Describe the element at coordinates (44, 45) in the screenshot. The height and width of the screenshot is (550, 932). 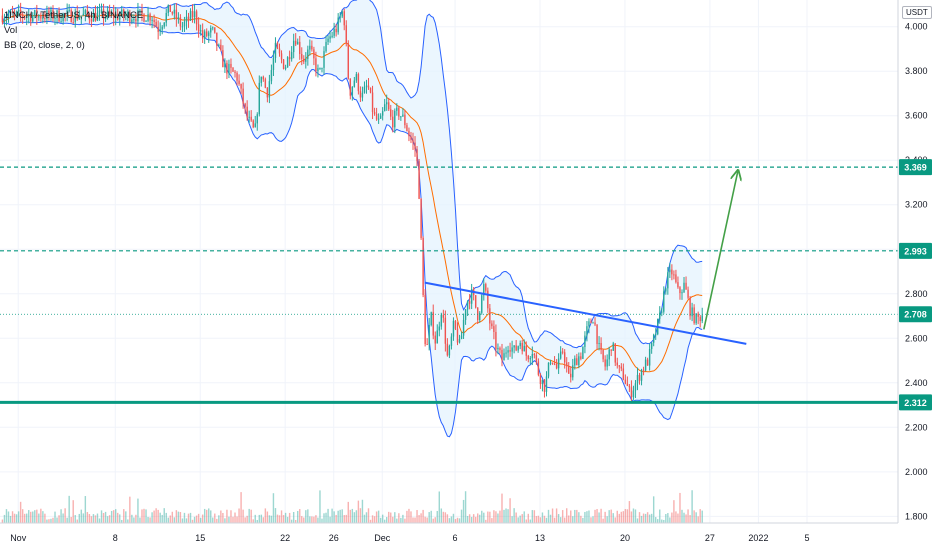
I see `indicator-legend: BB (20, close, 2, 0)` at that location.